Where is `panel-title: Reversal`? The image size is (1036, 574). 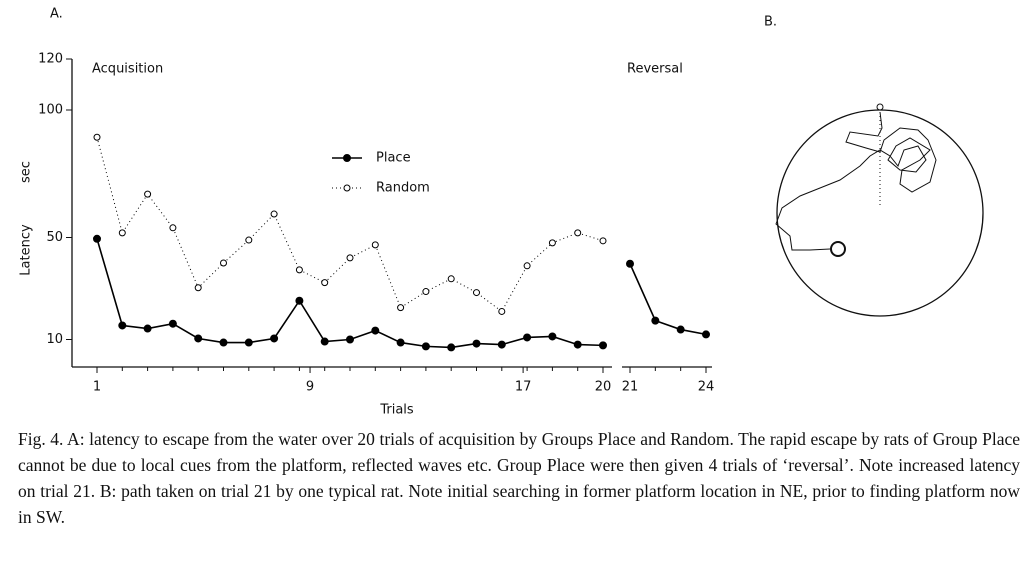
panel-title: Reversal is located at coordinates (655, 69).